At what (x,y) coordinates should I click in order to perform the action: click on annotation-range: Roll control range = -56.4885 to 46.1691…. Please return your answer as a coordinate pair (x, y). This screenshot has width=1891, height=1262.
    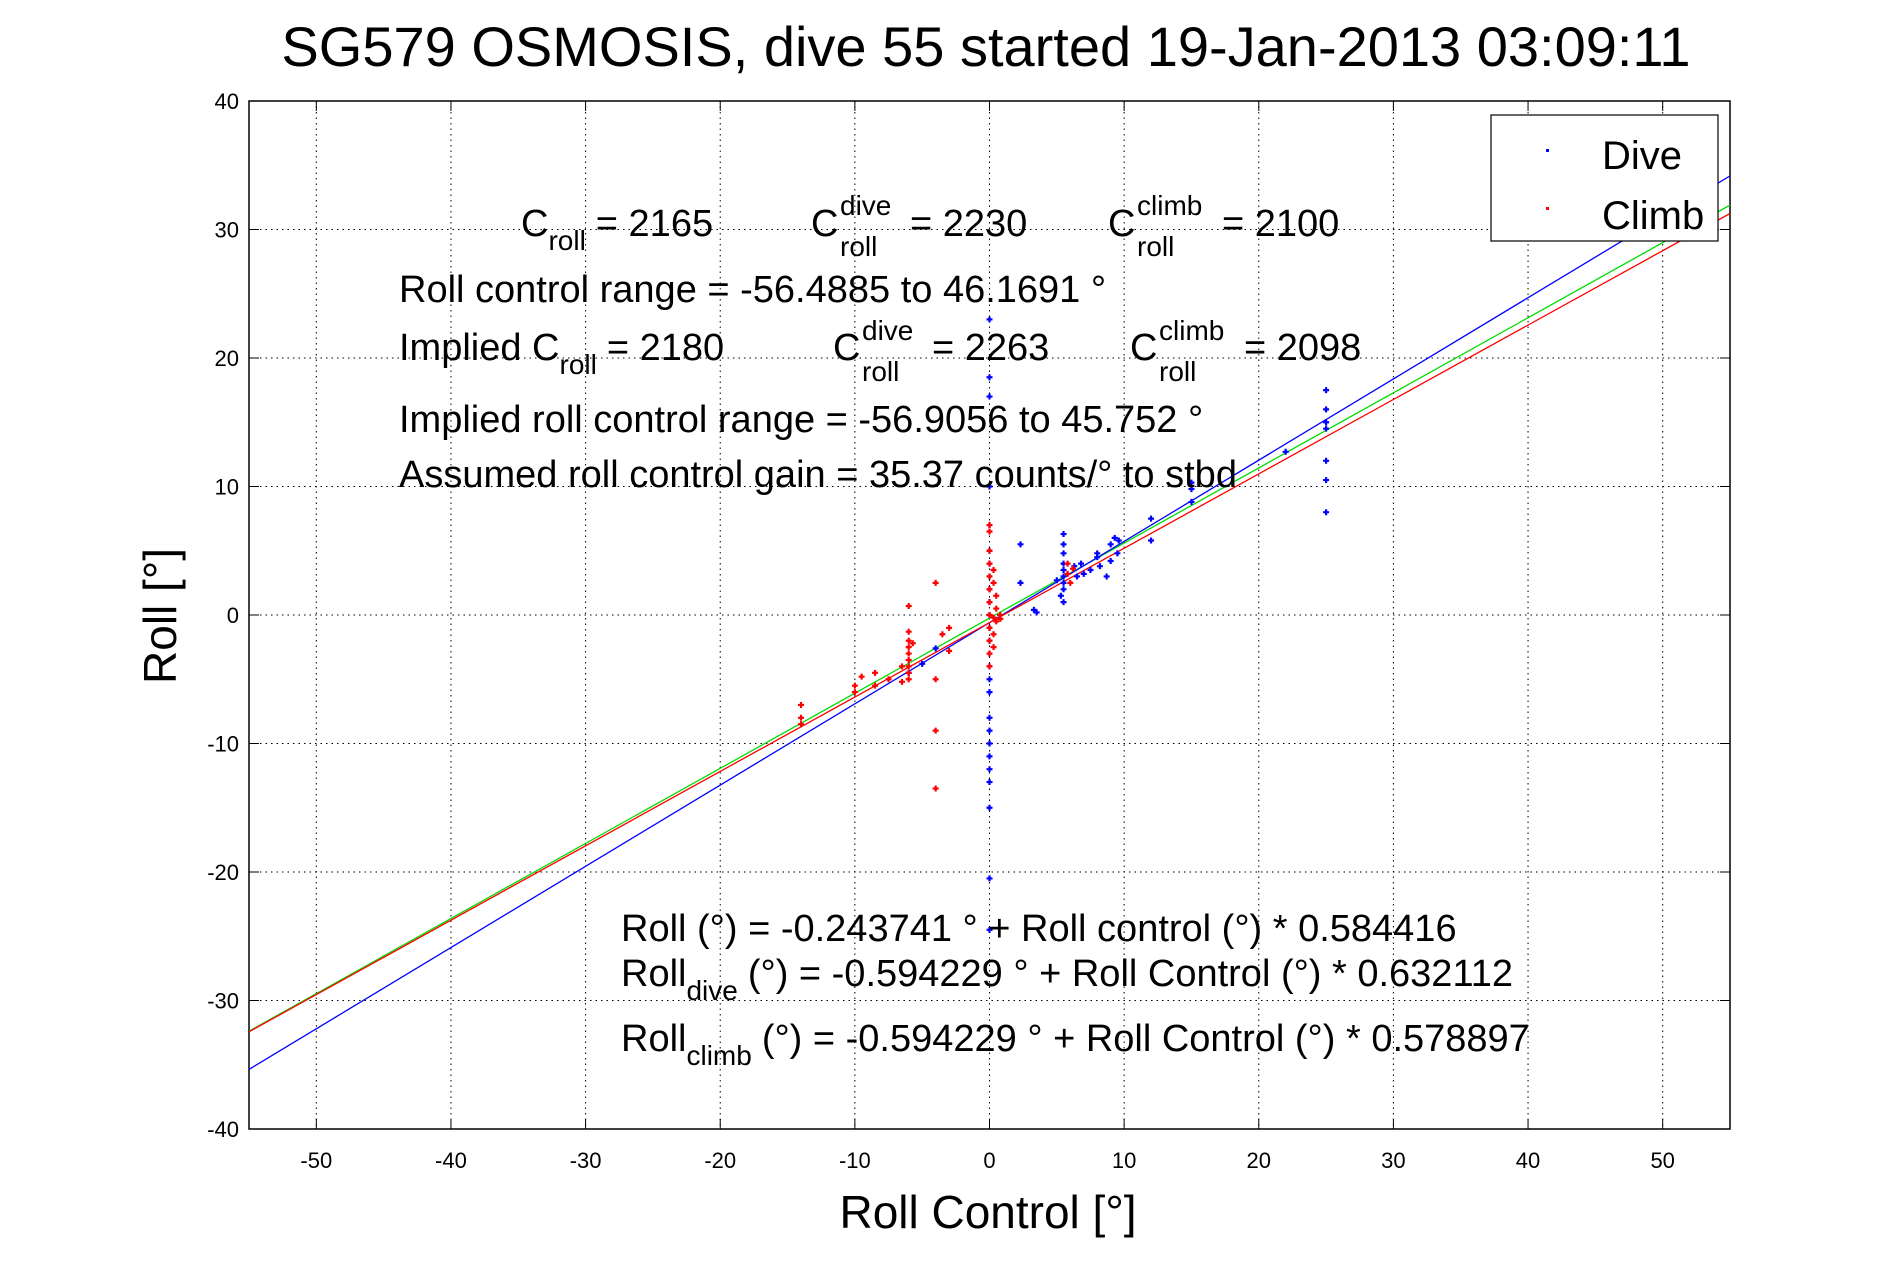
    Looking at the image, I should click on (752, 290).